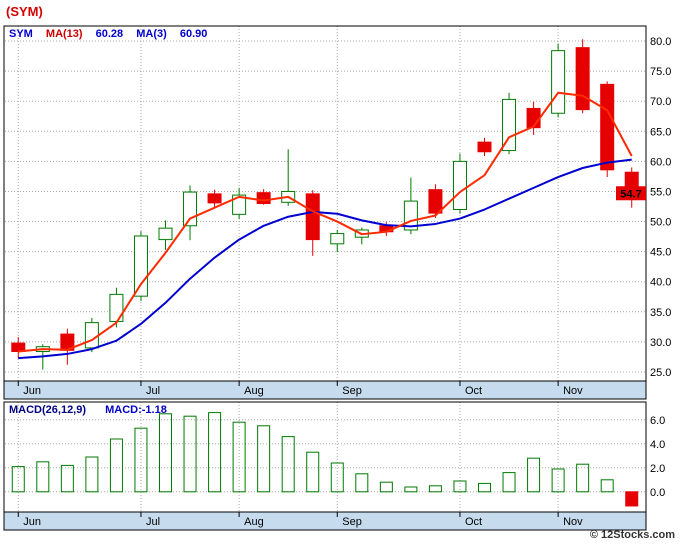 The height and width of the screenshot is (546, 680). I want to click on x-axis-band-main, so click(325, 390).